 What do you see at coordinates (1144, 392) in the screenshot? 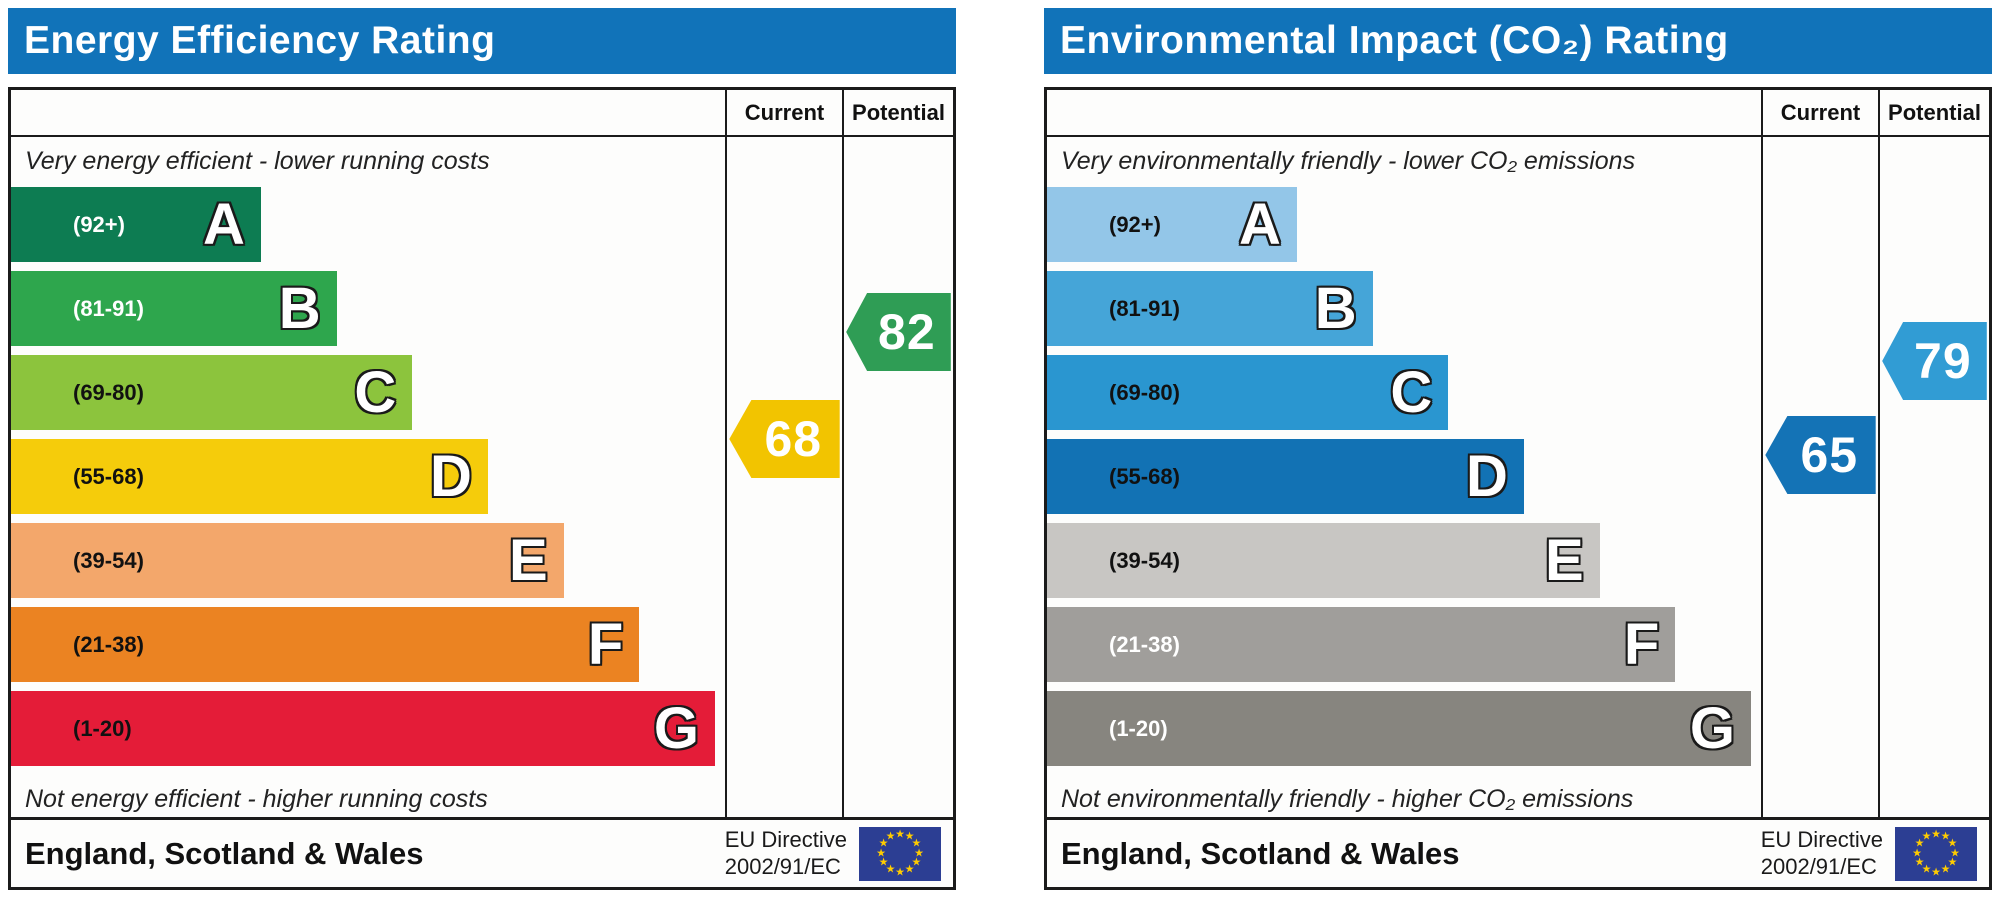
I see `band-range-label: (69-80)` at bounding box center [1144, 392].